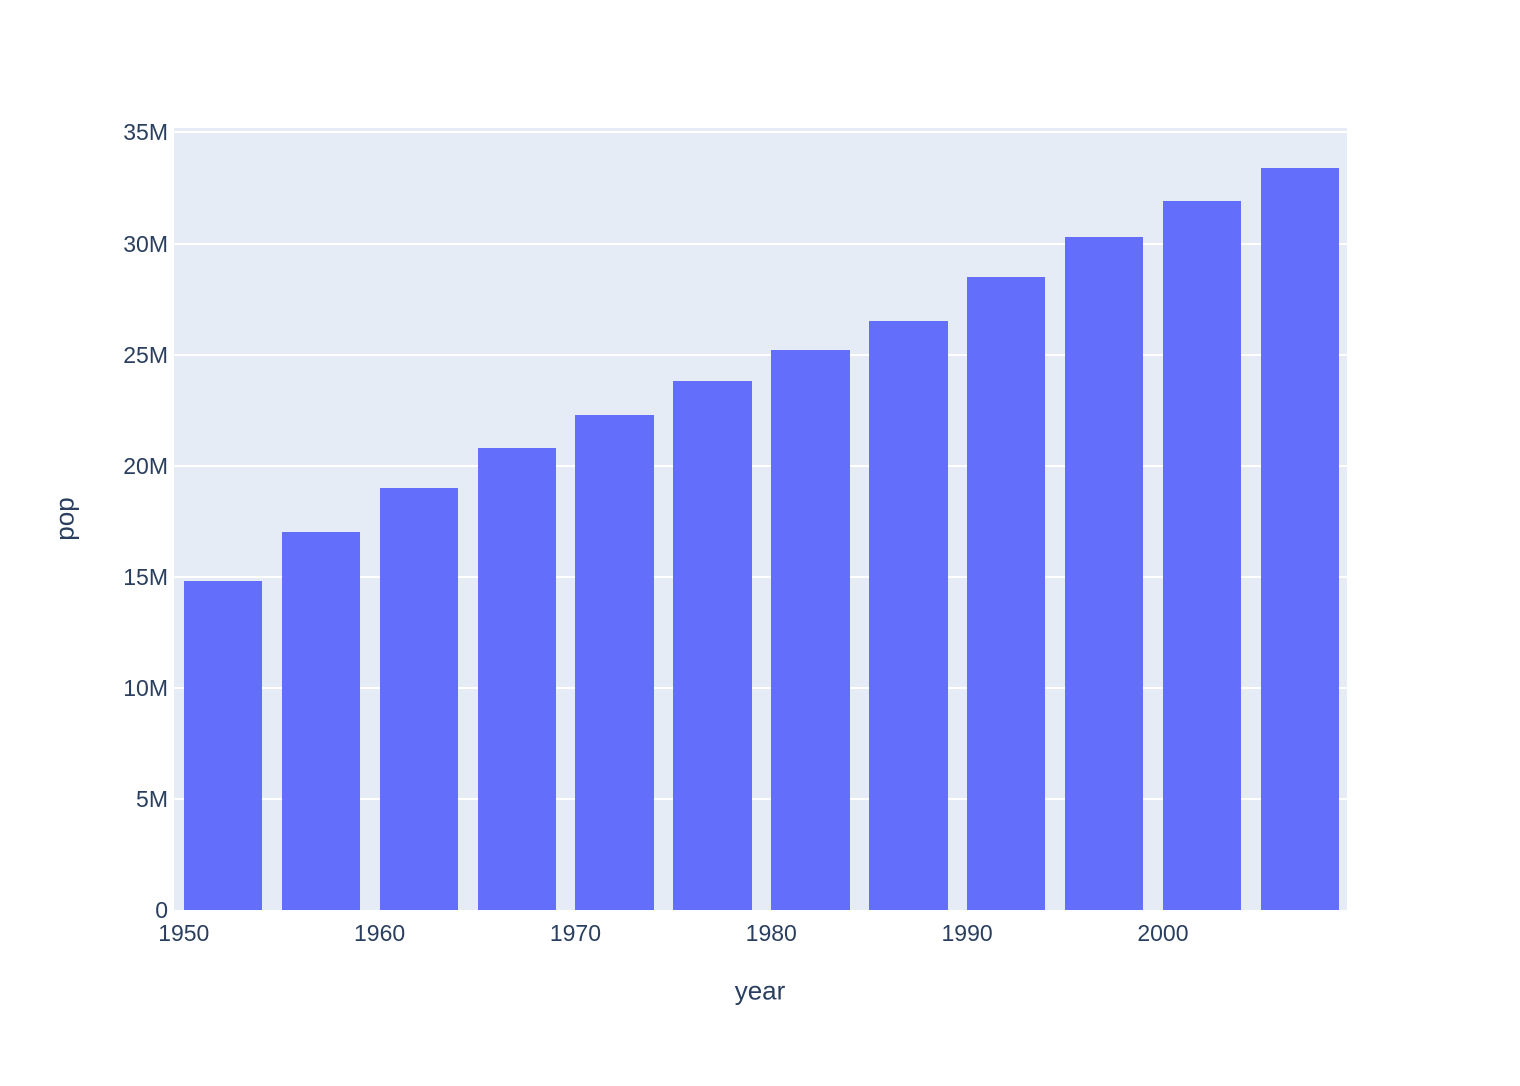  I want to click on bar-1977, so click(712, 645).